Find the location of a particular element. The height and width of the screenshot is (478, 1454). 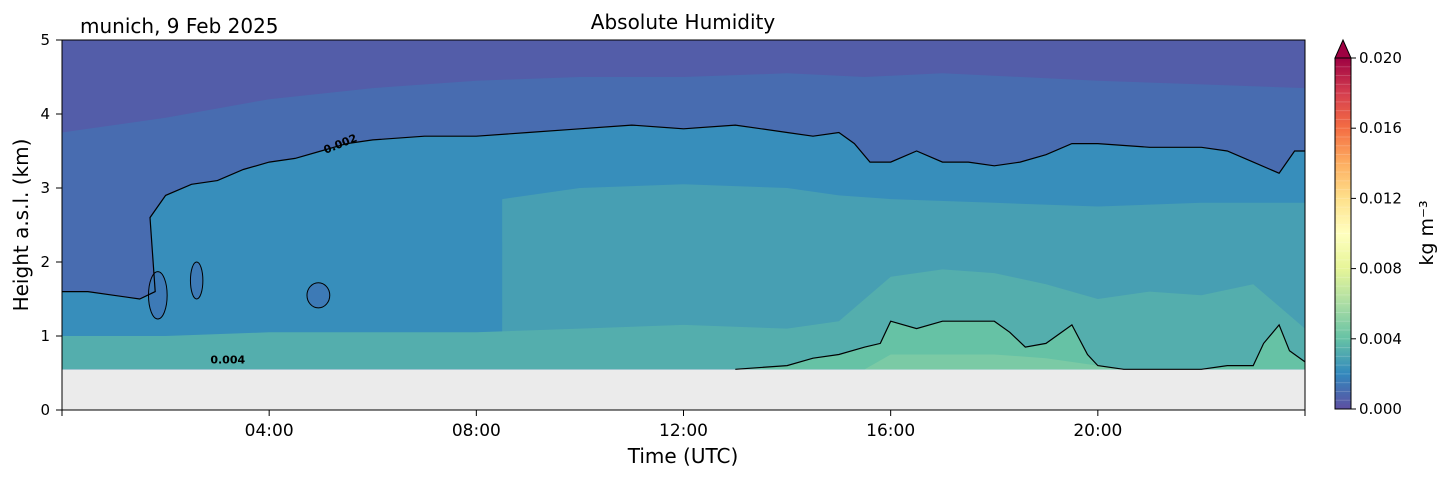

contour-label-0.004: 0.004 is located at coordinates (227, 359).